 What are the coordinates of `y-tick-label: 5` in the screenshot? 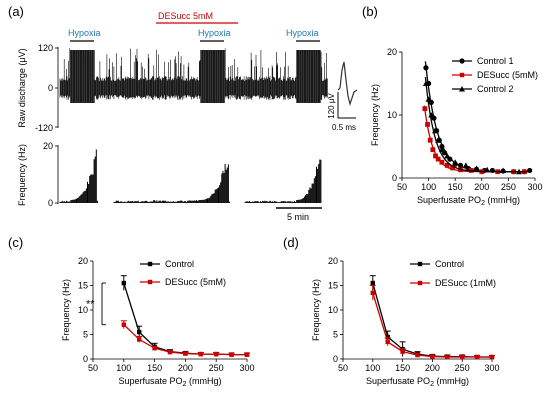 It's located at (335, 335).